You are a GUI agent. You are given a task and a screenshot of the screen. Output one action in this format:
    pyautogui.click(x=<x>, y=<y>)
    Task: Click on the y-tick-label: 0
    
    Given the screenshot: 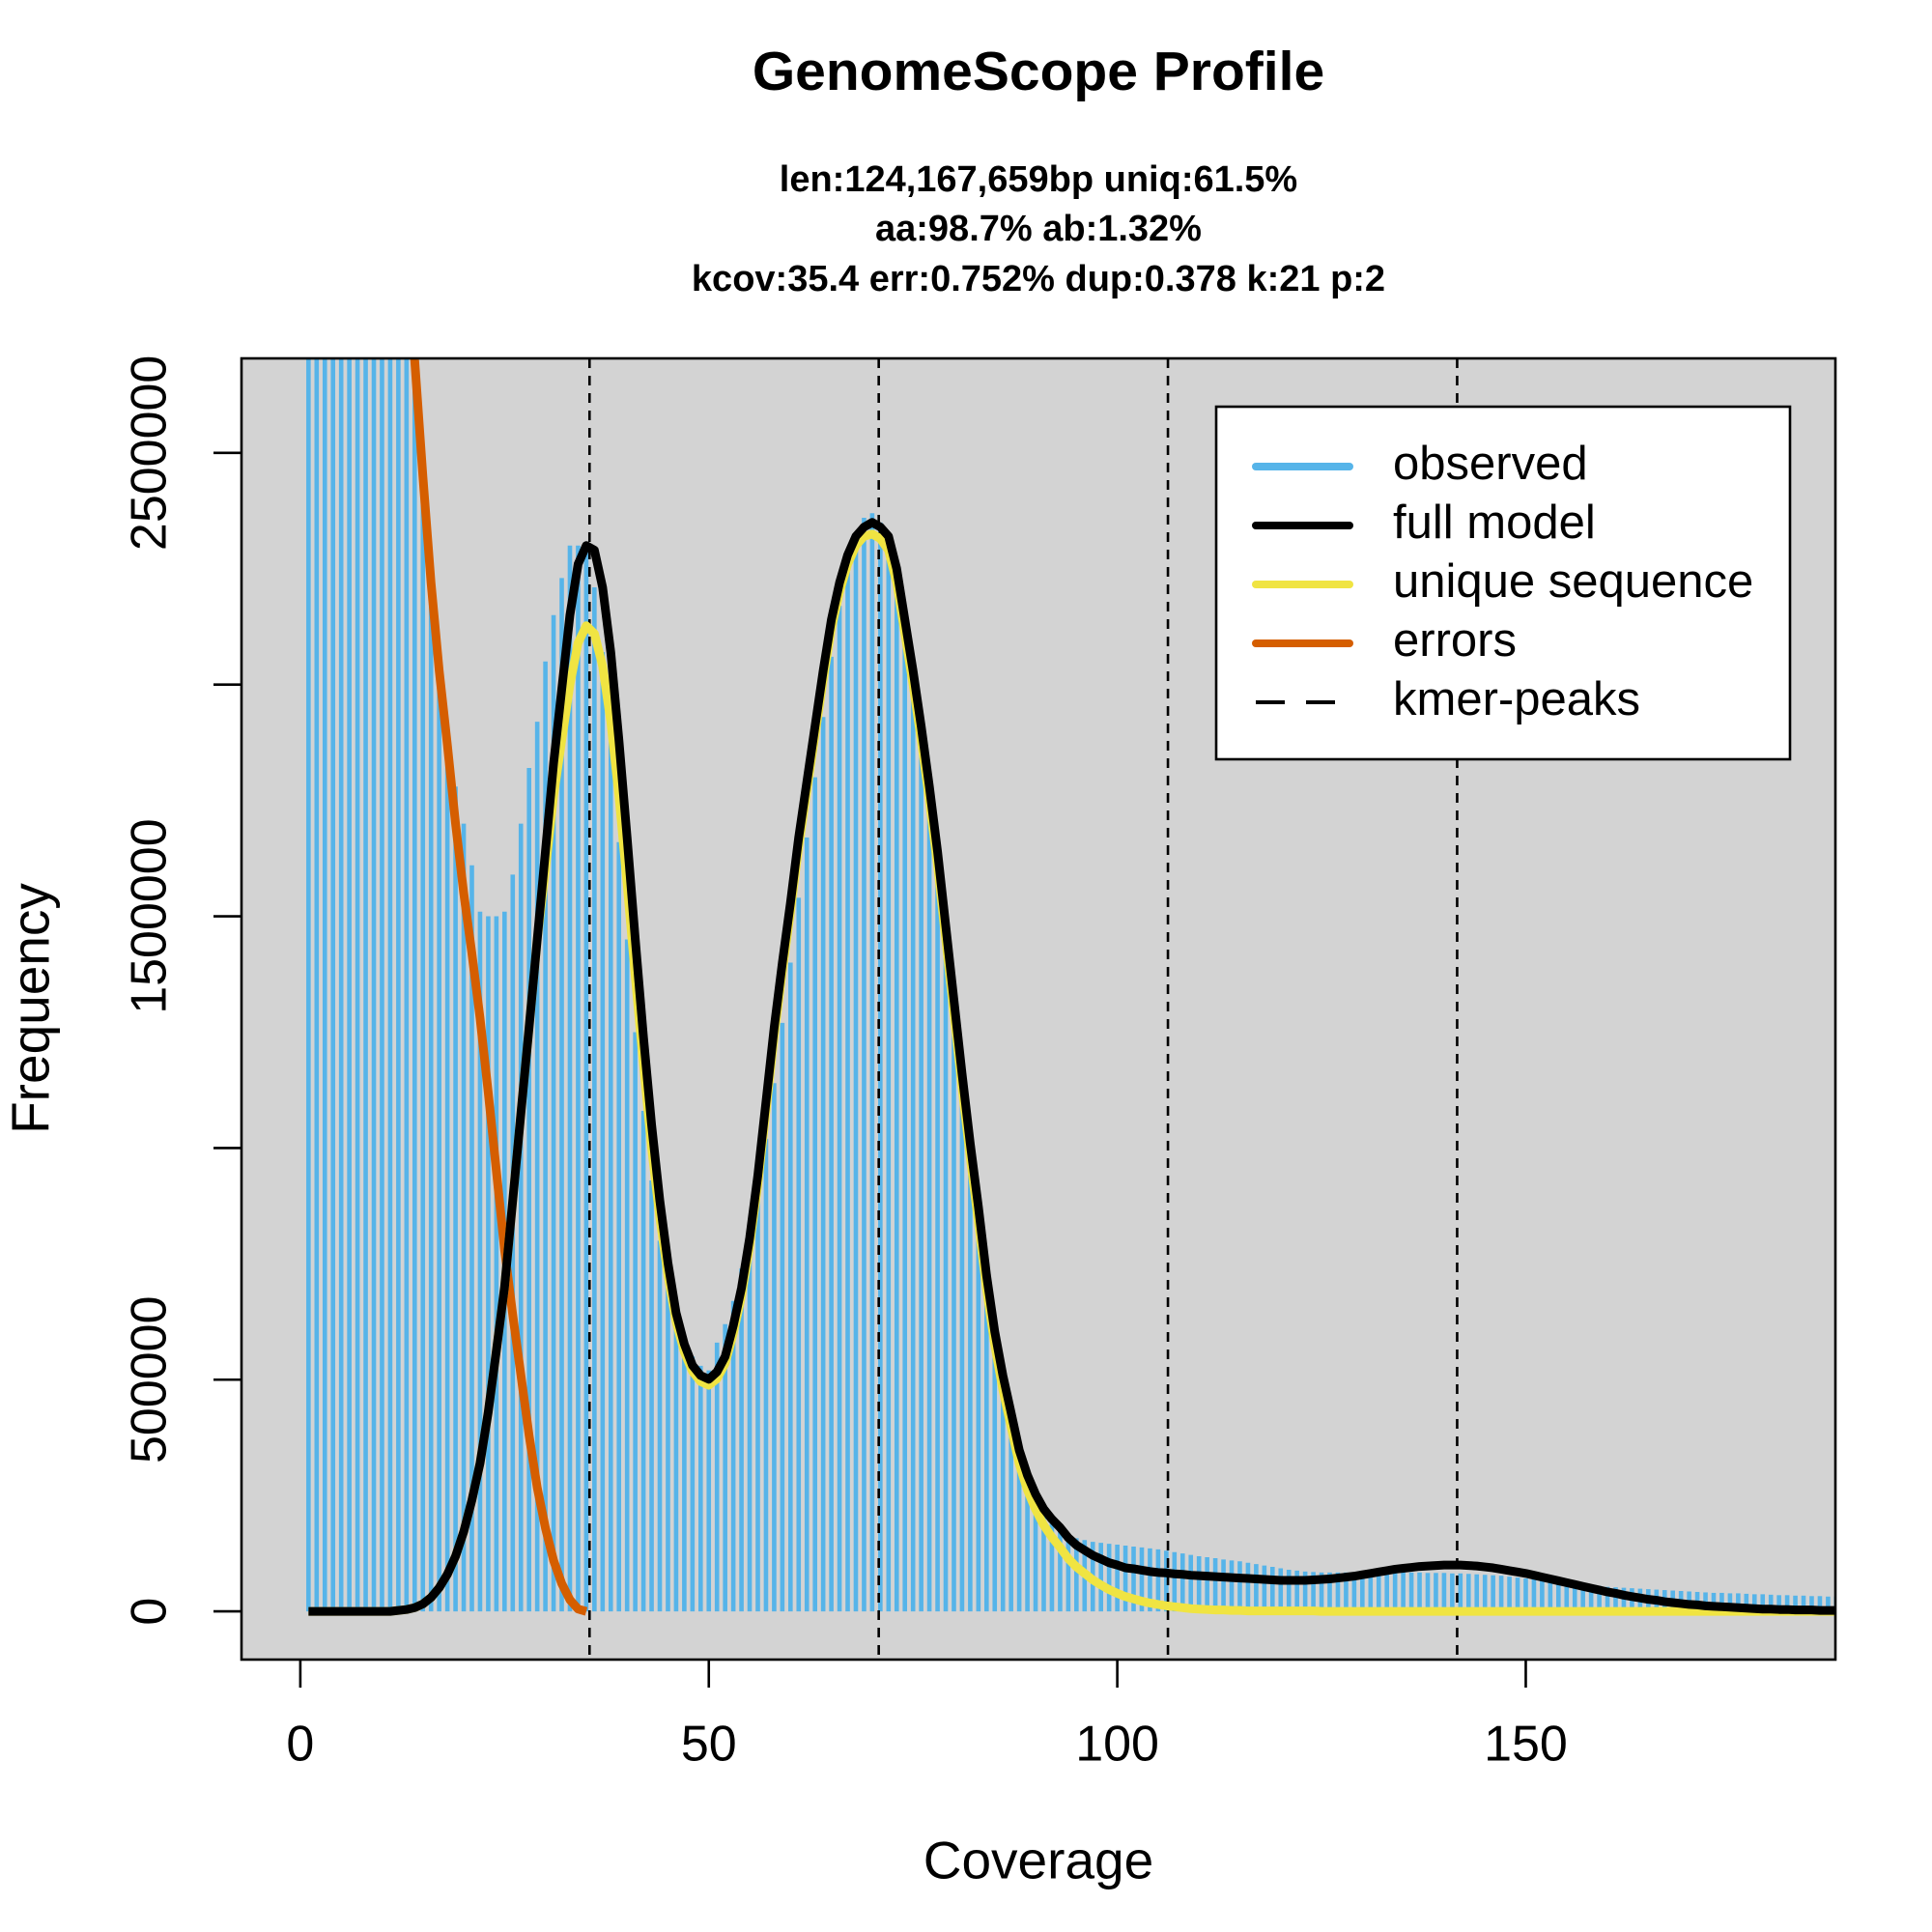 What is the action you would take?
    pyautogui.click(x=150, y=1612)
    